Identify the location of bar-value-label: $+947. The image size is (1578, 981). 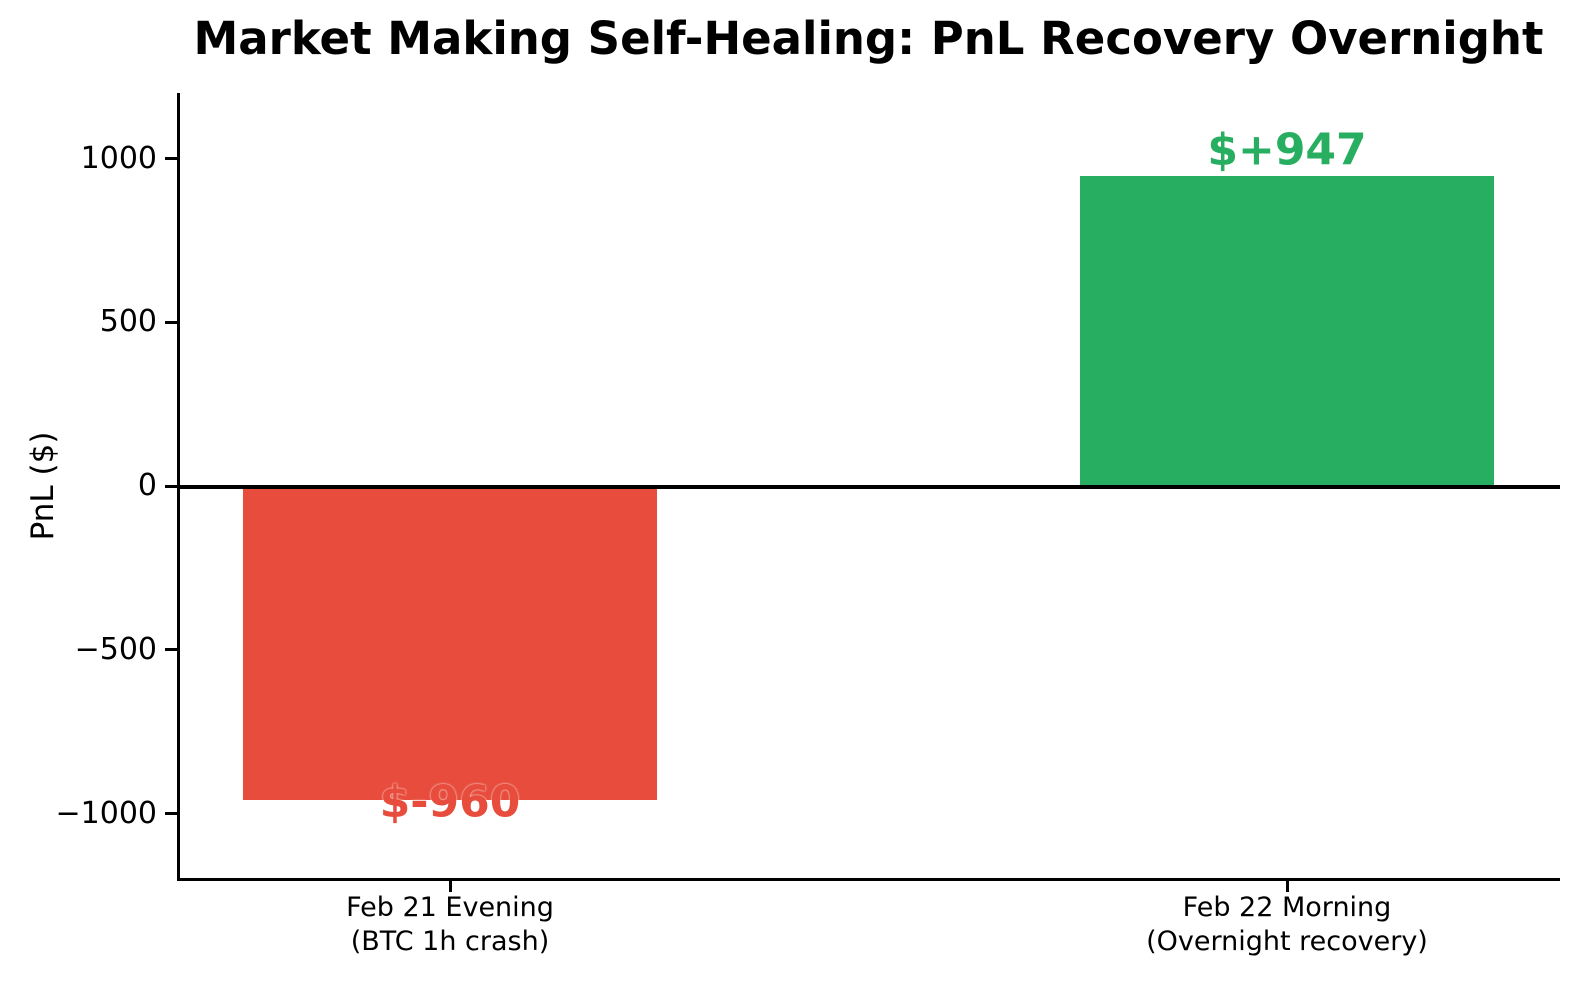
(1287, 150).